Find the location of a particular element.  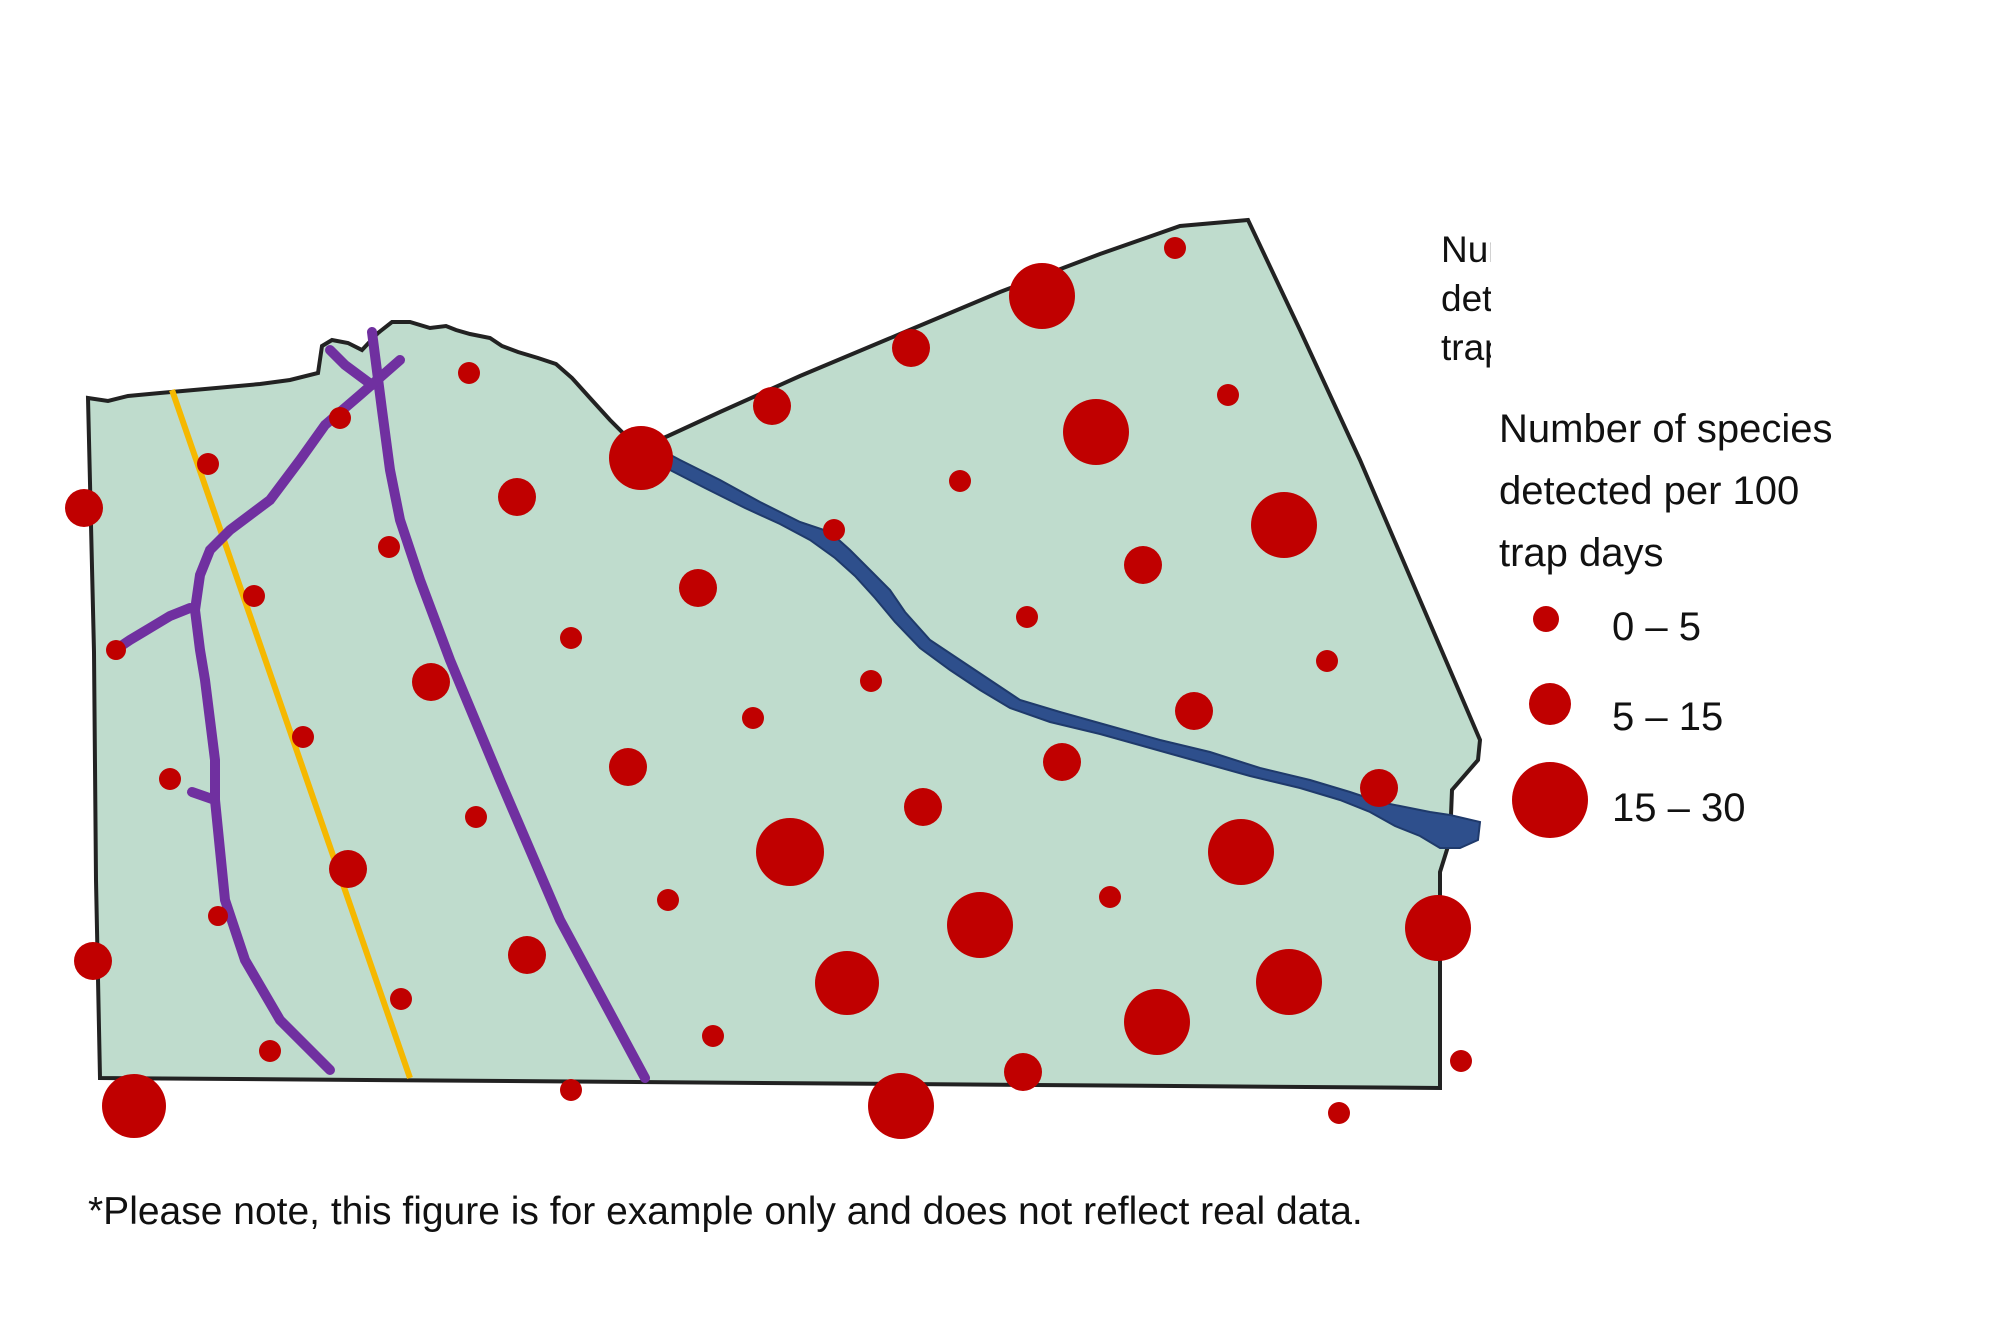

clipped-legend-line: trap days is located at coordinates (1466, 347).